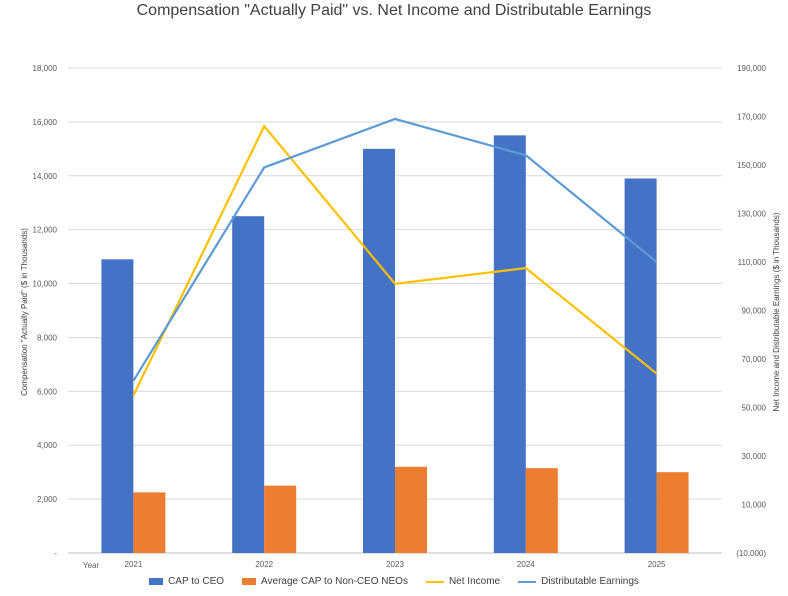  What do you see at coordinates (134, 564) in the screenshot?
I see `x-tick-label: 2021` at bounding box center [134, 564].